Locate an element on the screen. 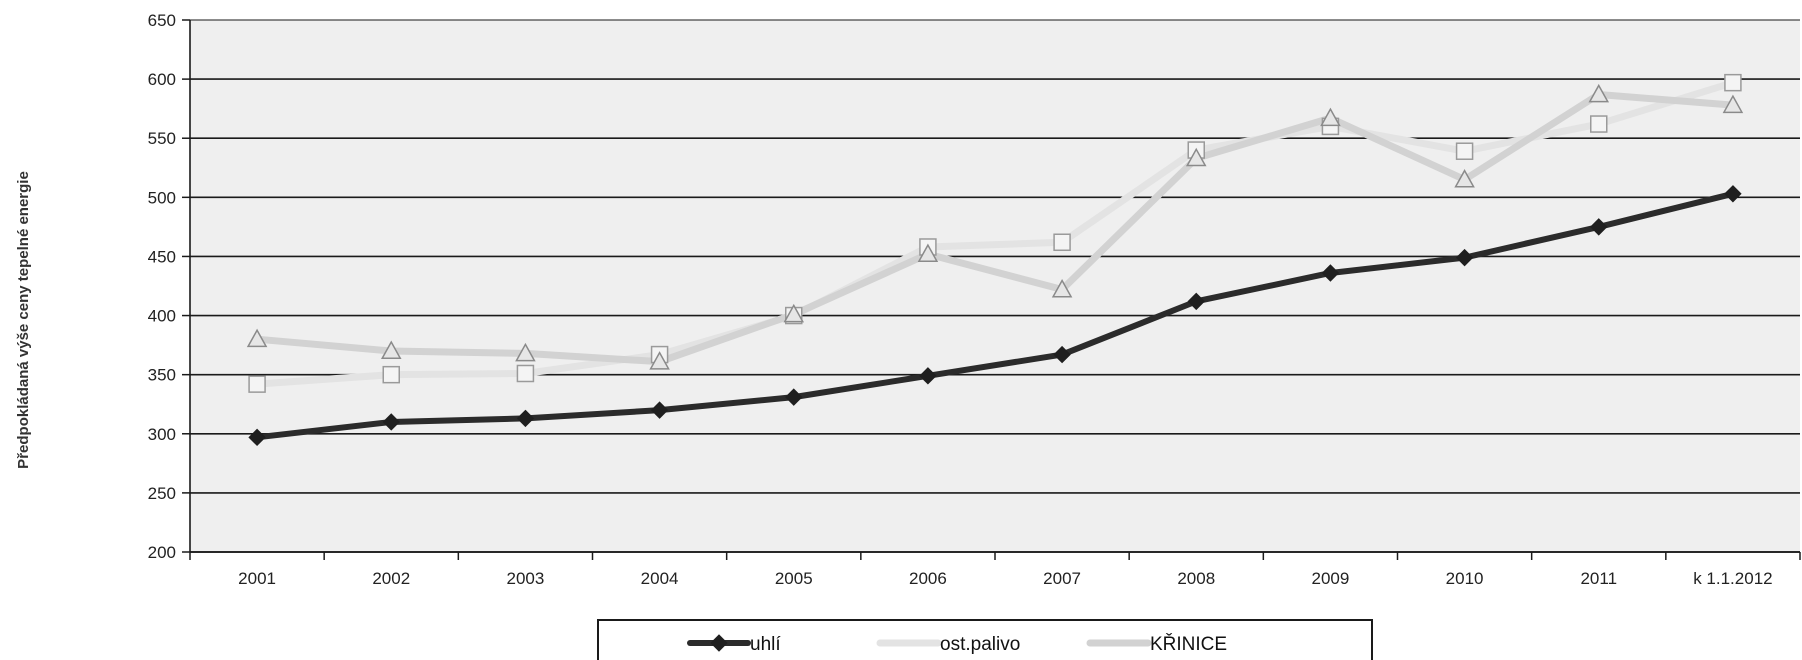 Image resolution: width=1802 pixels, height=660 pixels. y-tick-label: 500 is located at coordinates (162, 197).